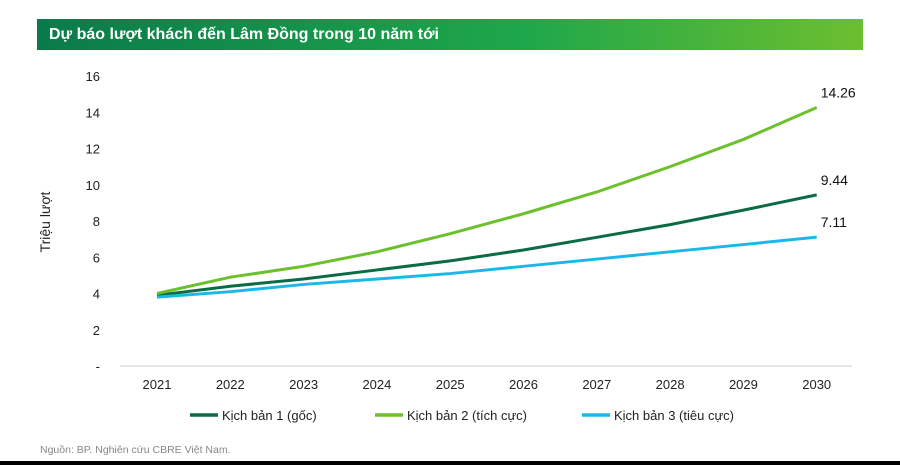 This screenshot has width=900, height=465. What do you see at coordinates (523, 384) in the screenshot?
I see `x-tick-label: 2026` at bounding box center [523, 384].